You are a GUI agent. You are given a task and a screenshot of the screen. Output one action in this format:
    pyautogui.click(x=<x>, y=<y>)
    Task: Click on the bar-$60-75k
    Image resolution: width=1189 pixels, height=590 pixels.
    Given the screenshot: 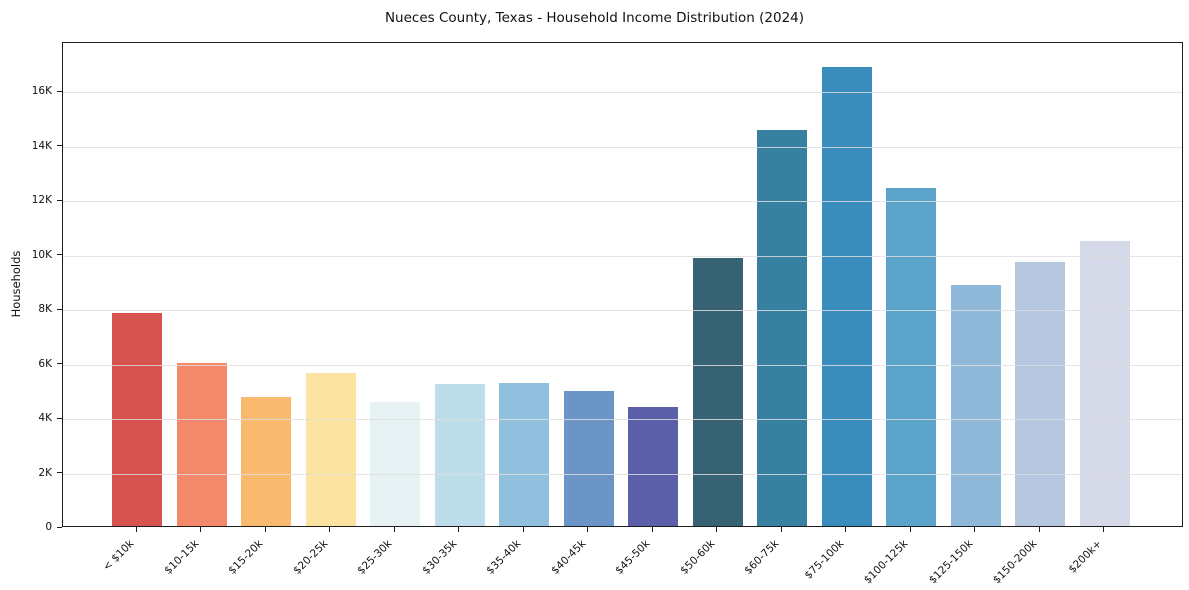 What is the action you would take?
    pyautogui.click(x=782, y=327)
    